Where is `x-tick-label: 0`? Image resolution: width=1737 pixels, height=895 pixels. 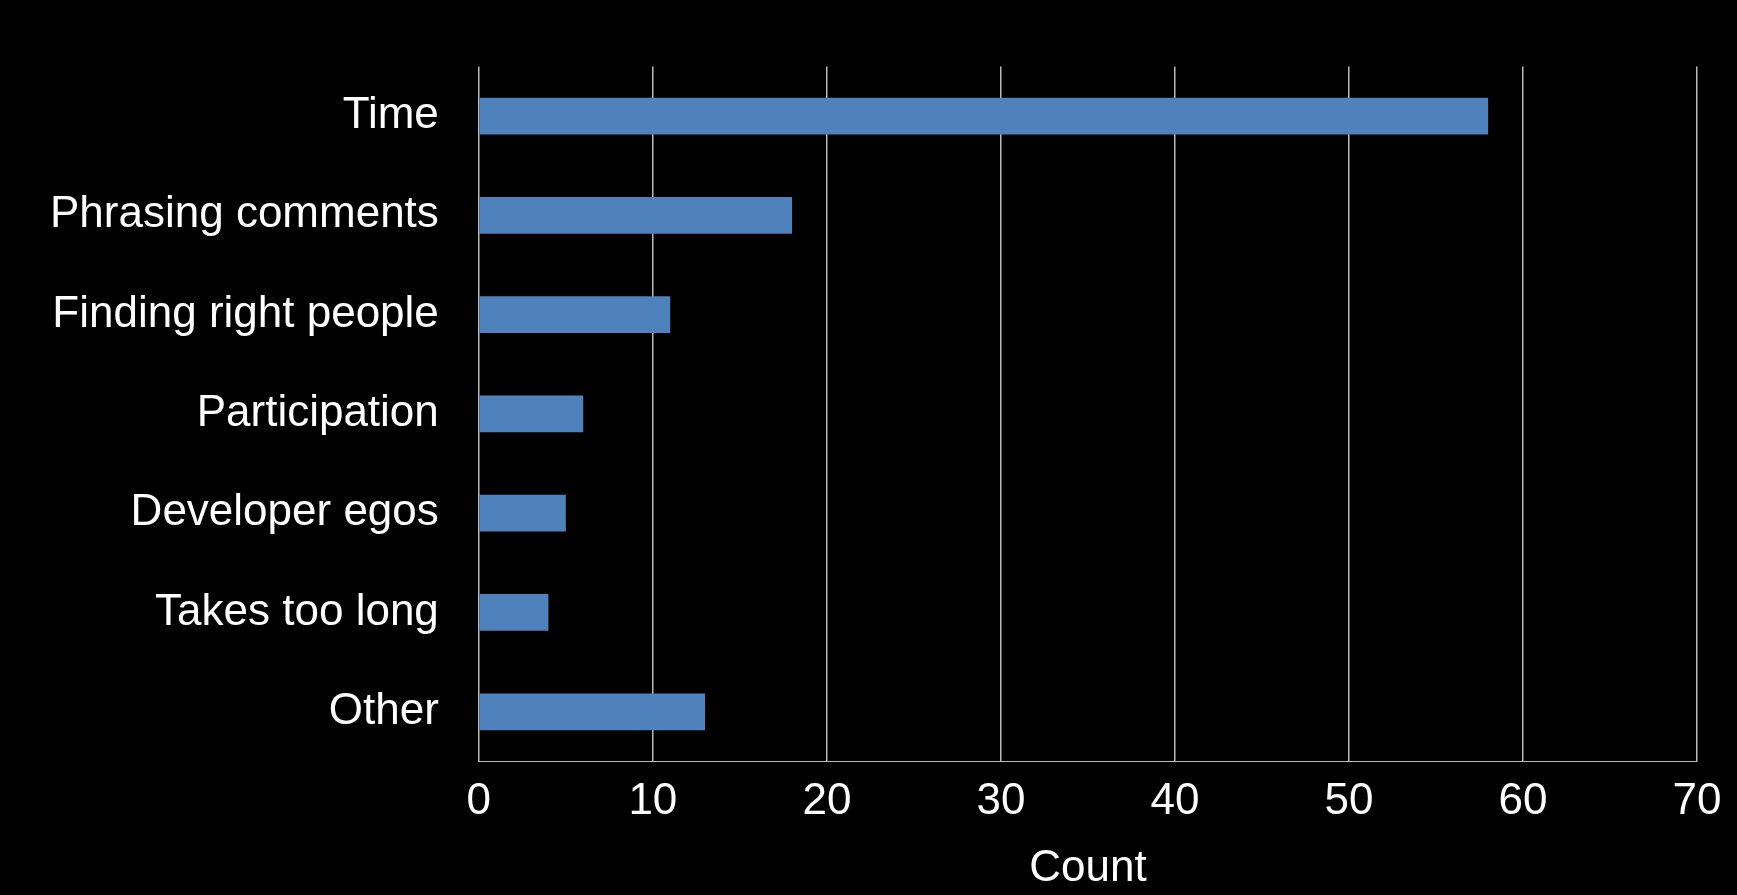 x-tick-label: 0 is located at coordinates (479, 798).